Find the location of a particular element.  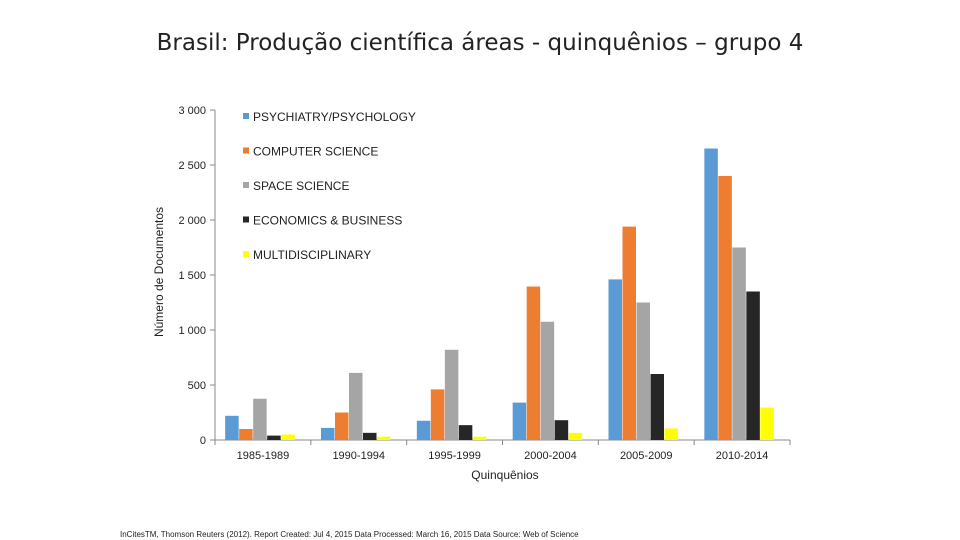

bar-computer-science-1985-1989 is located at coordinates (246, 434).